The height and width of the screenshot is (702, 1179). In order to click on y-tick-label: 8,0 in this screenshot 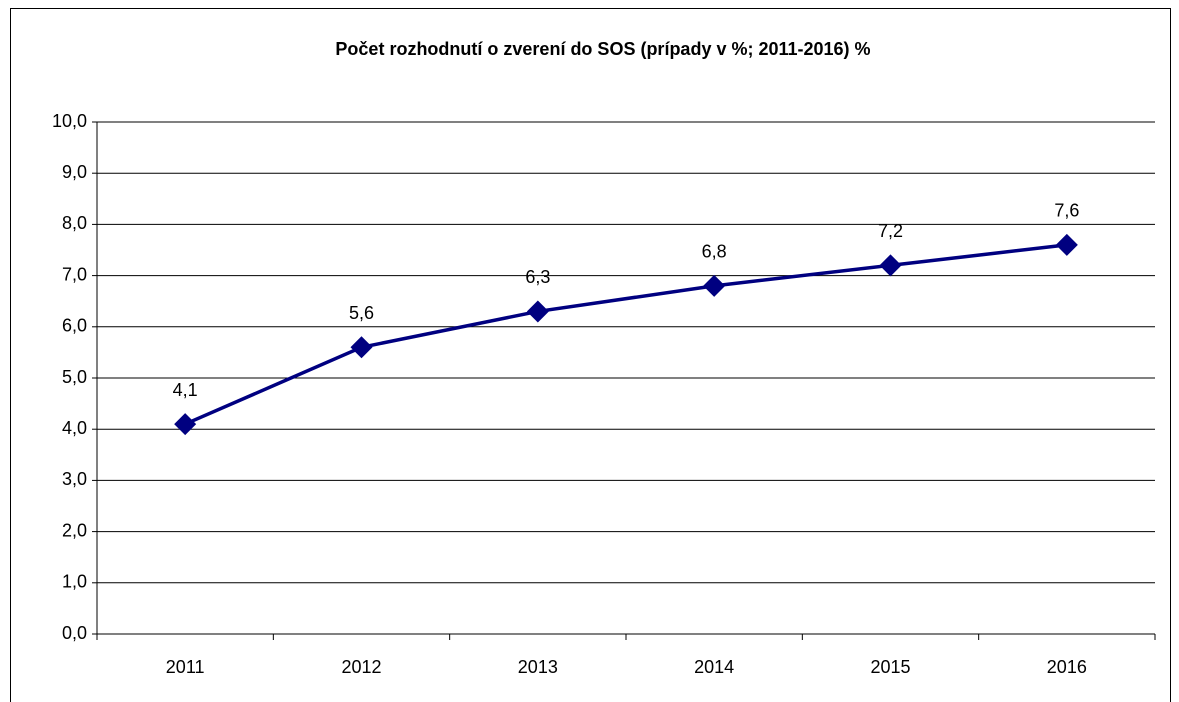, I will do `click(74, 223)`.